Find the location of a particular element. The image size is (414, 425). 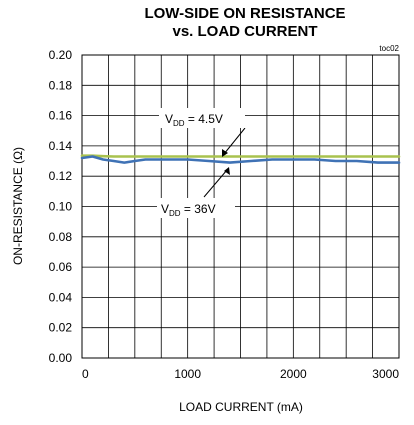

vdd36-label-value: = 36V is located at coordinates (198, 209).